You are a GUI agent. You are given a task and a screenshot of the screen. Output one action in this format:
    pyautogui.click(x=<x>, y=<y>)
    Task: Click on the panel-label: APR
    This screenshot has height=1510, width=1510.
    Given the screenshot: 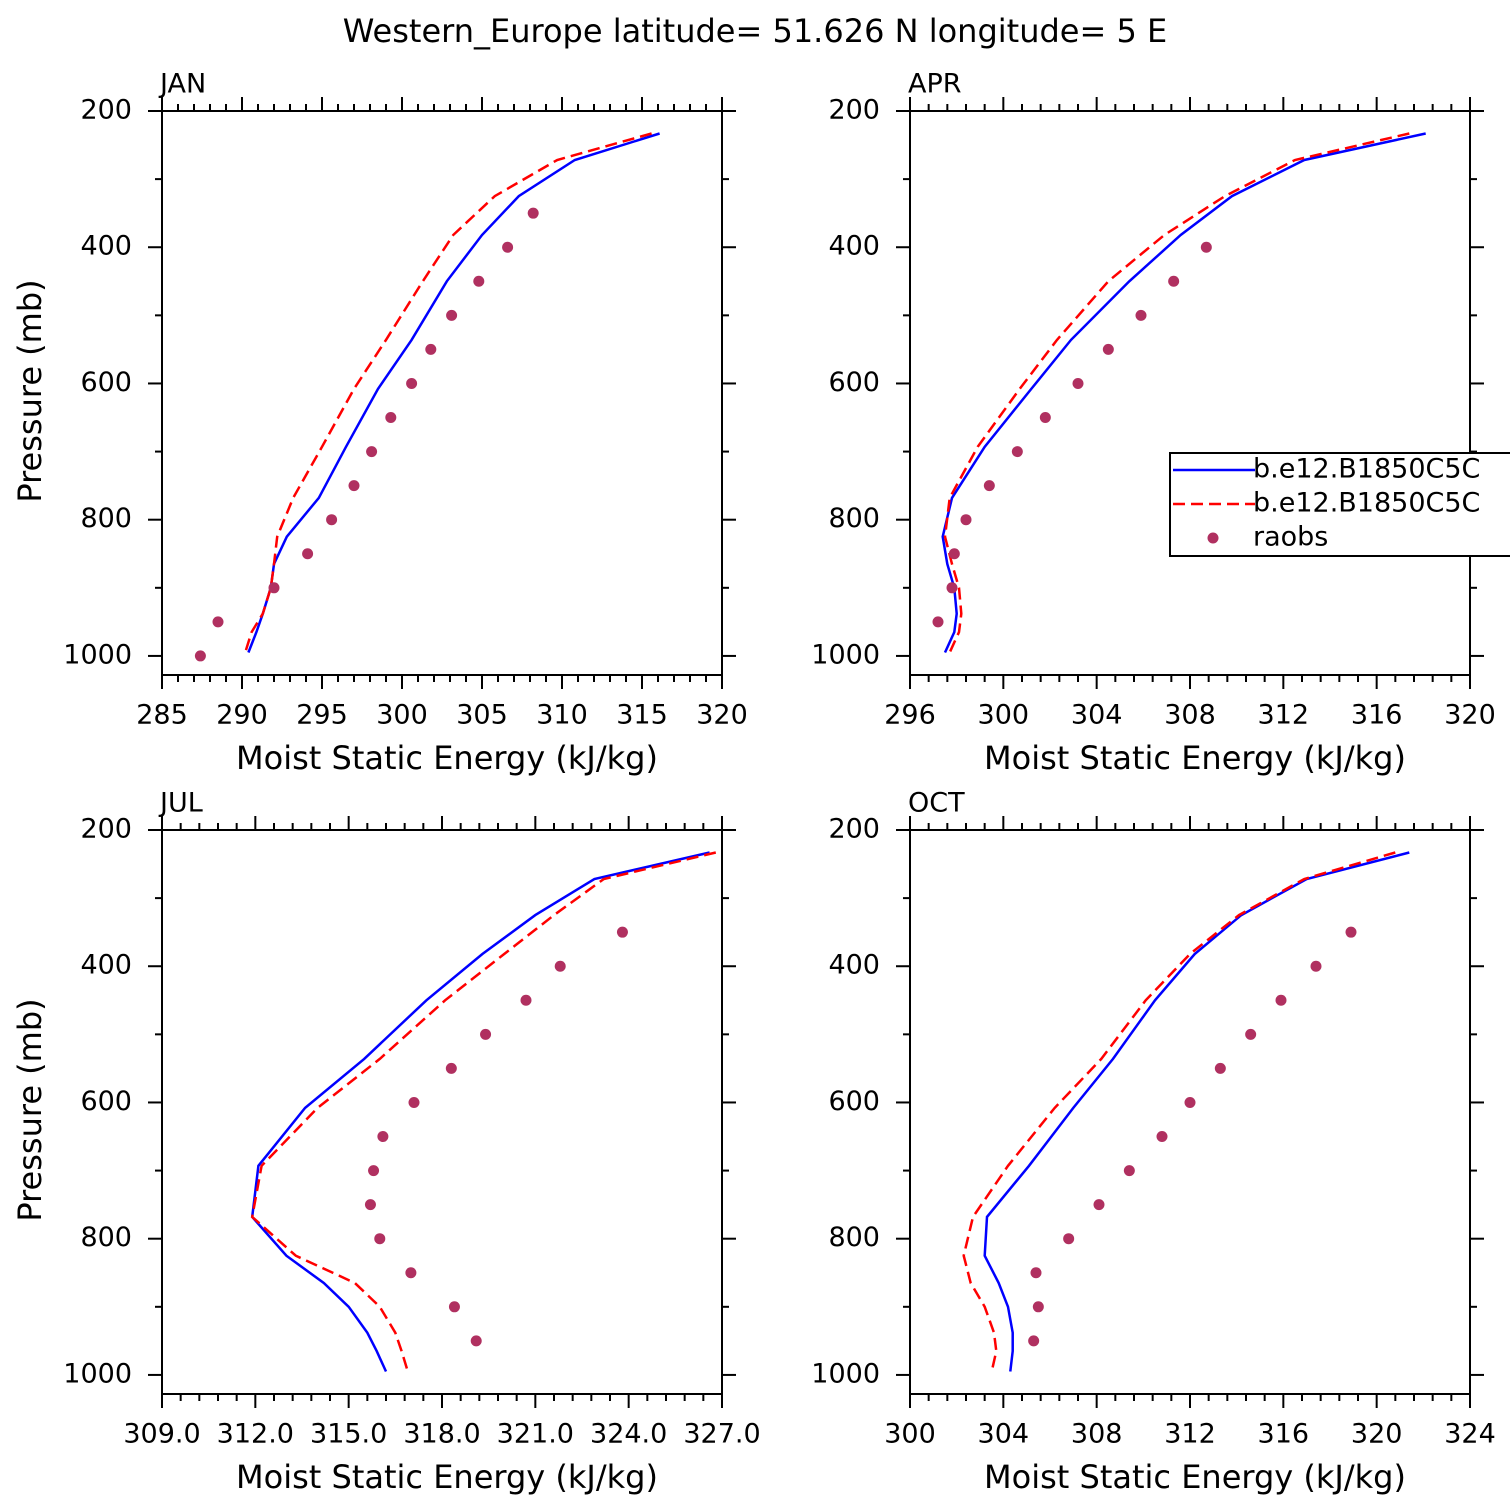 What is the action you would take?
    pyautogui.click(x=935, y=84)
    